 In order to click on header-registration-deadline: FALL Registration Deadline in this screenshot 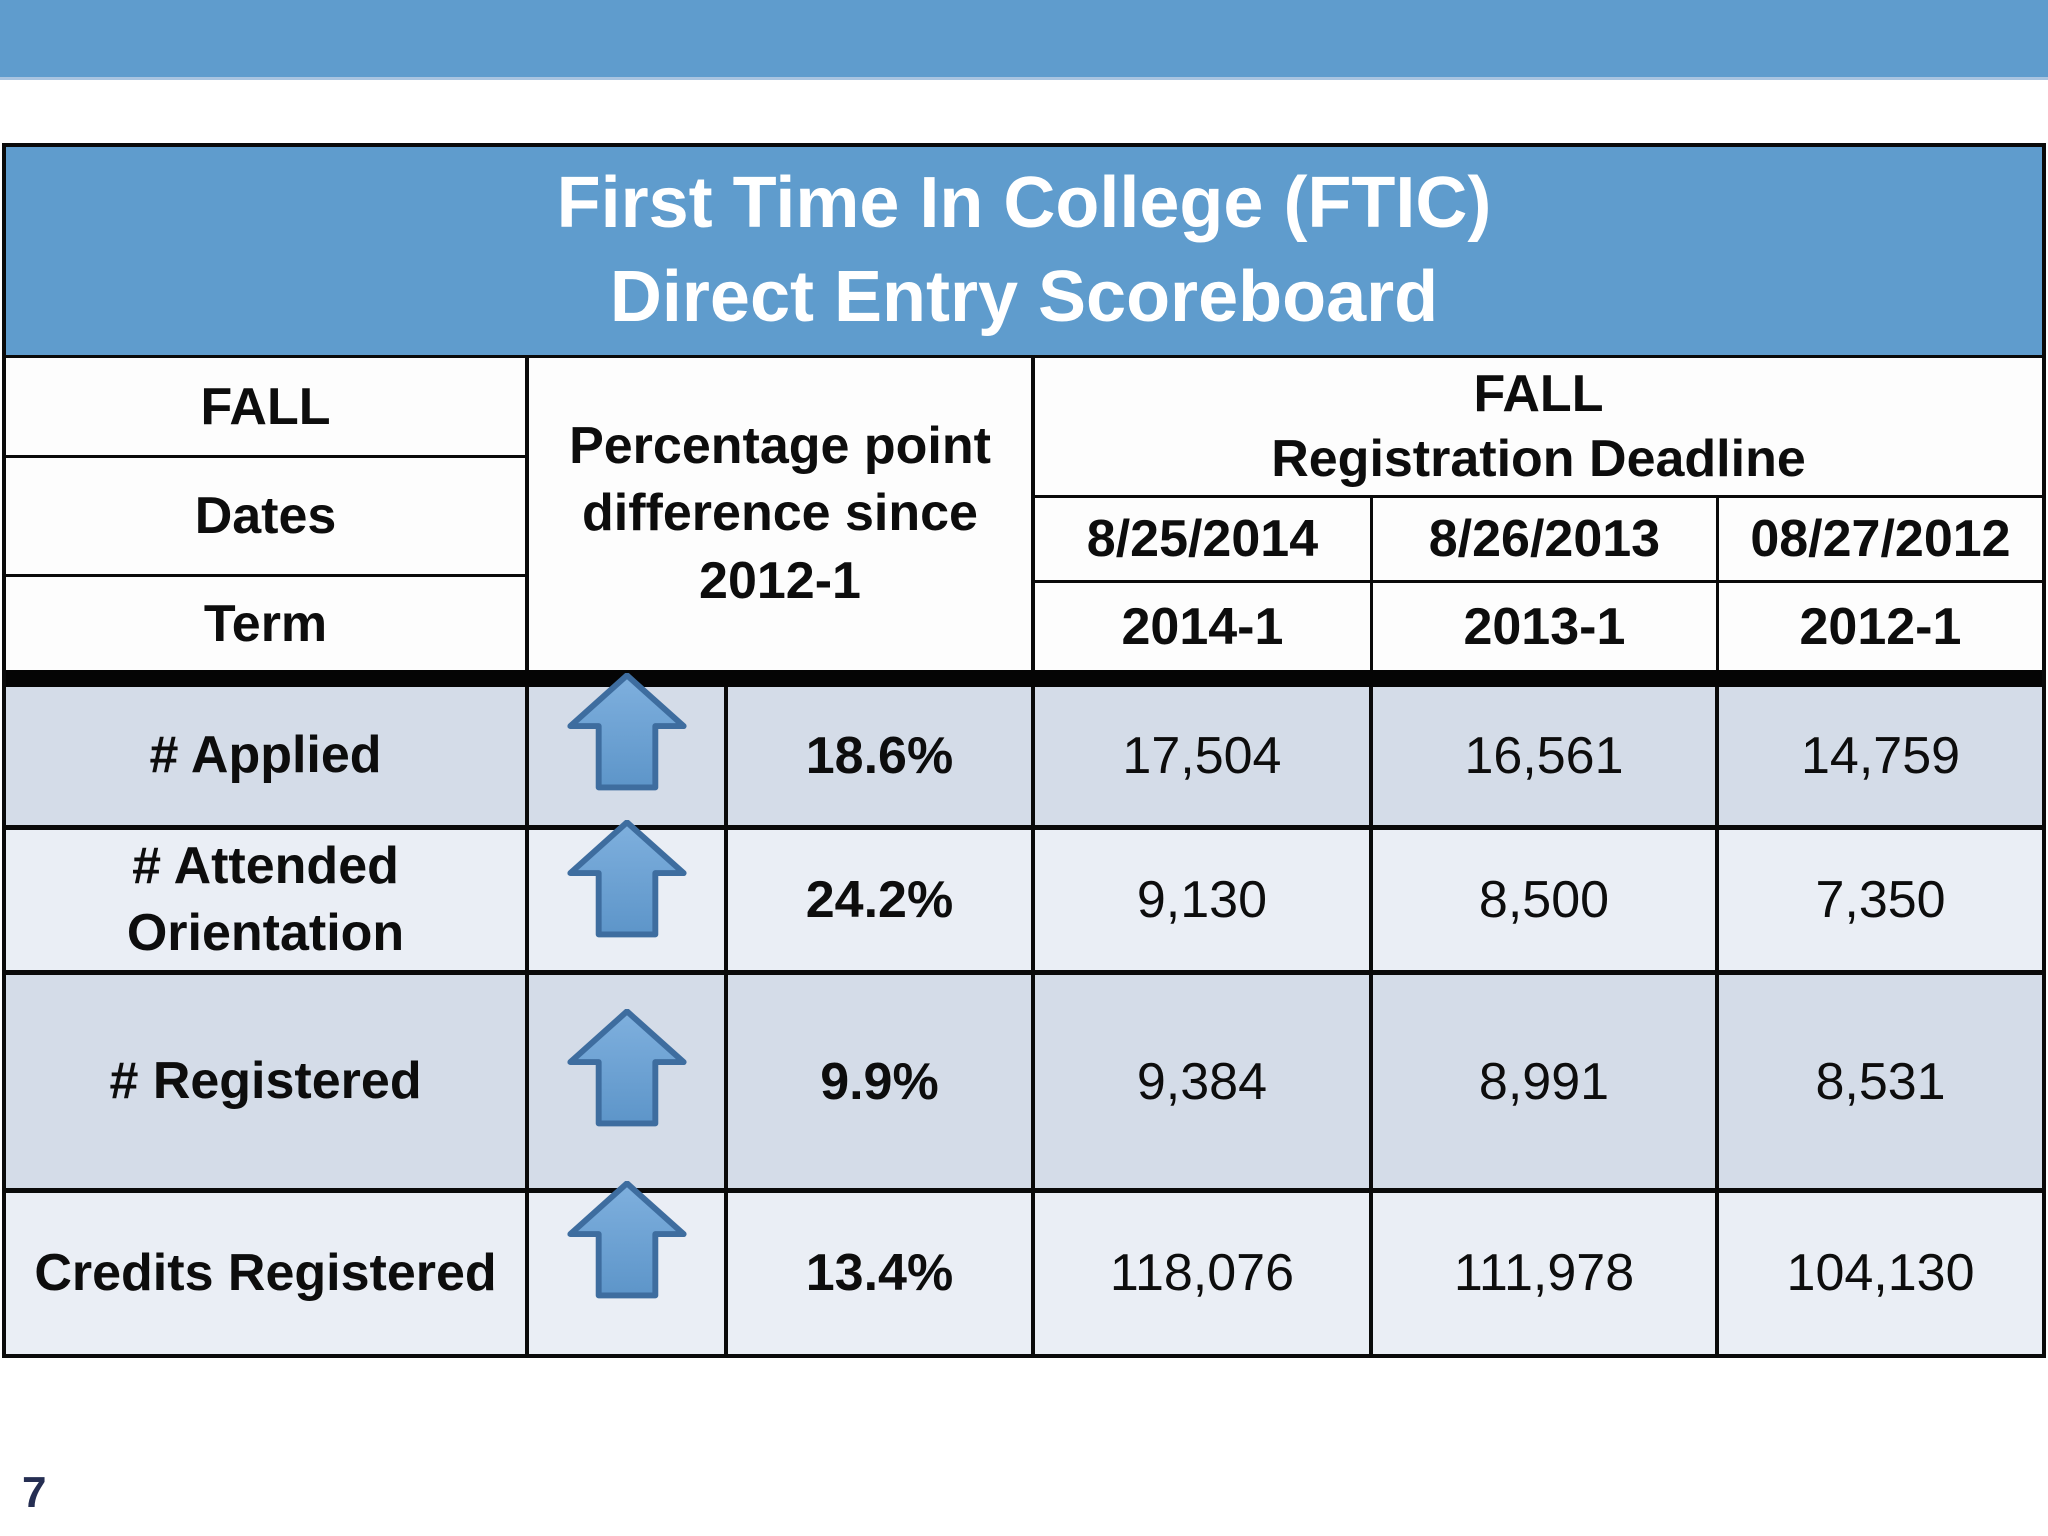, I will do `click(1538, 428)`.